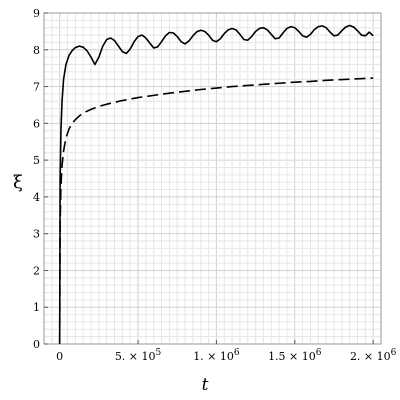  Describe the element at coordinates (36, 197) in the screenshot. I see `y-tick-label: 4` at that location.